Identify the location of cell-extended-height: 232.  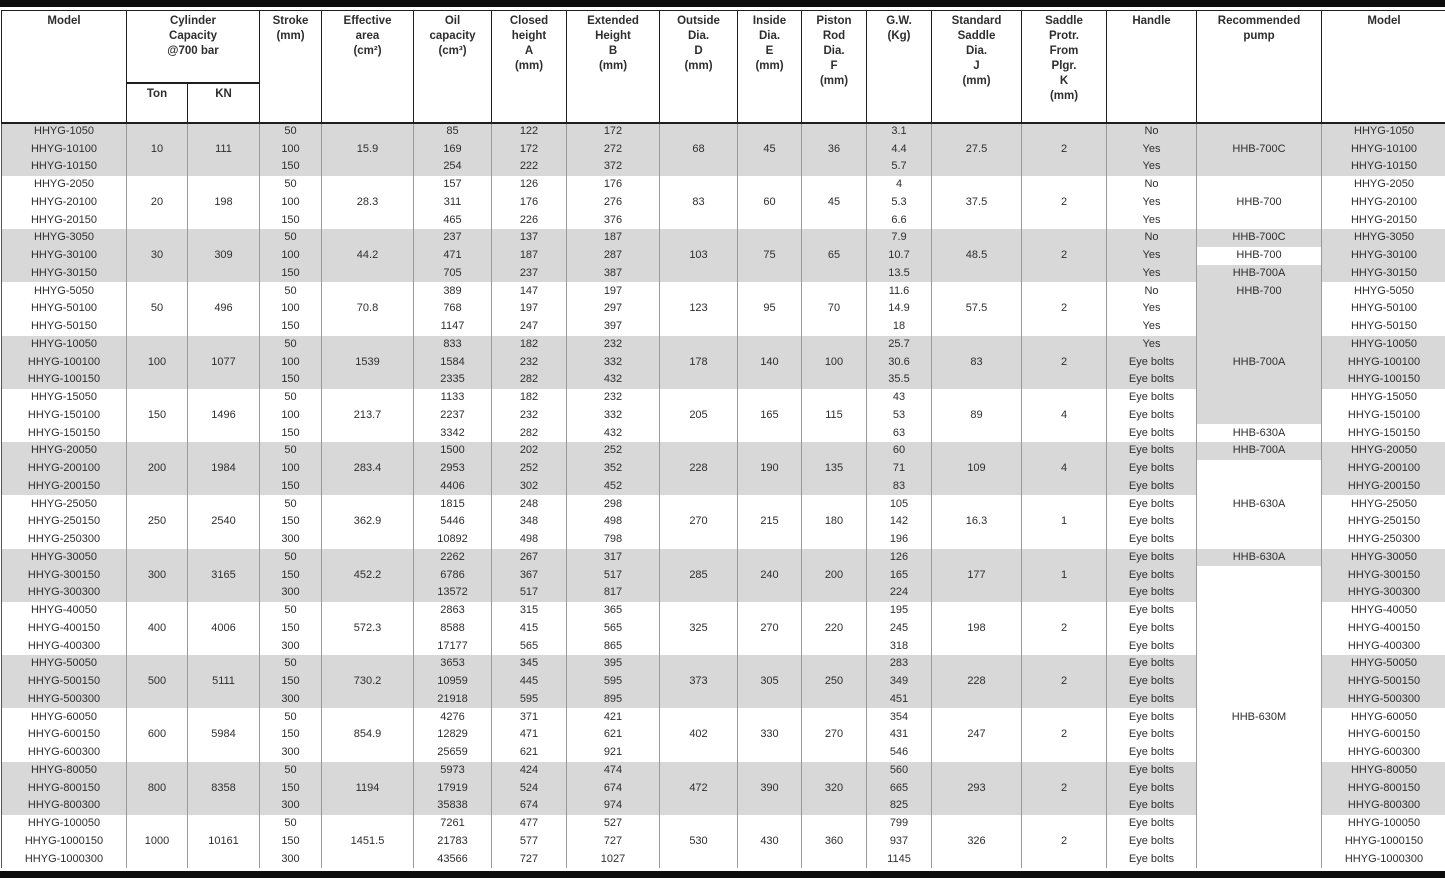
(613, 397).